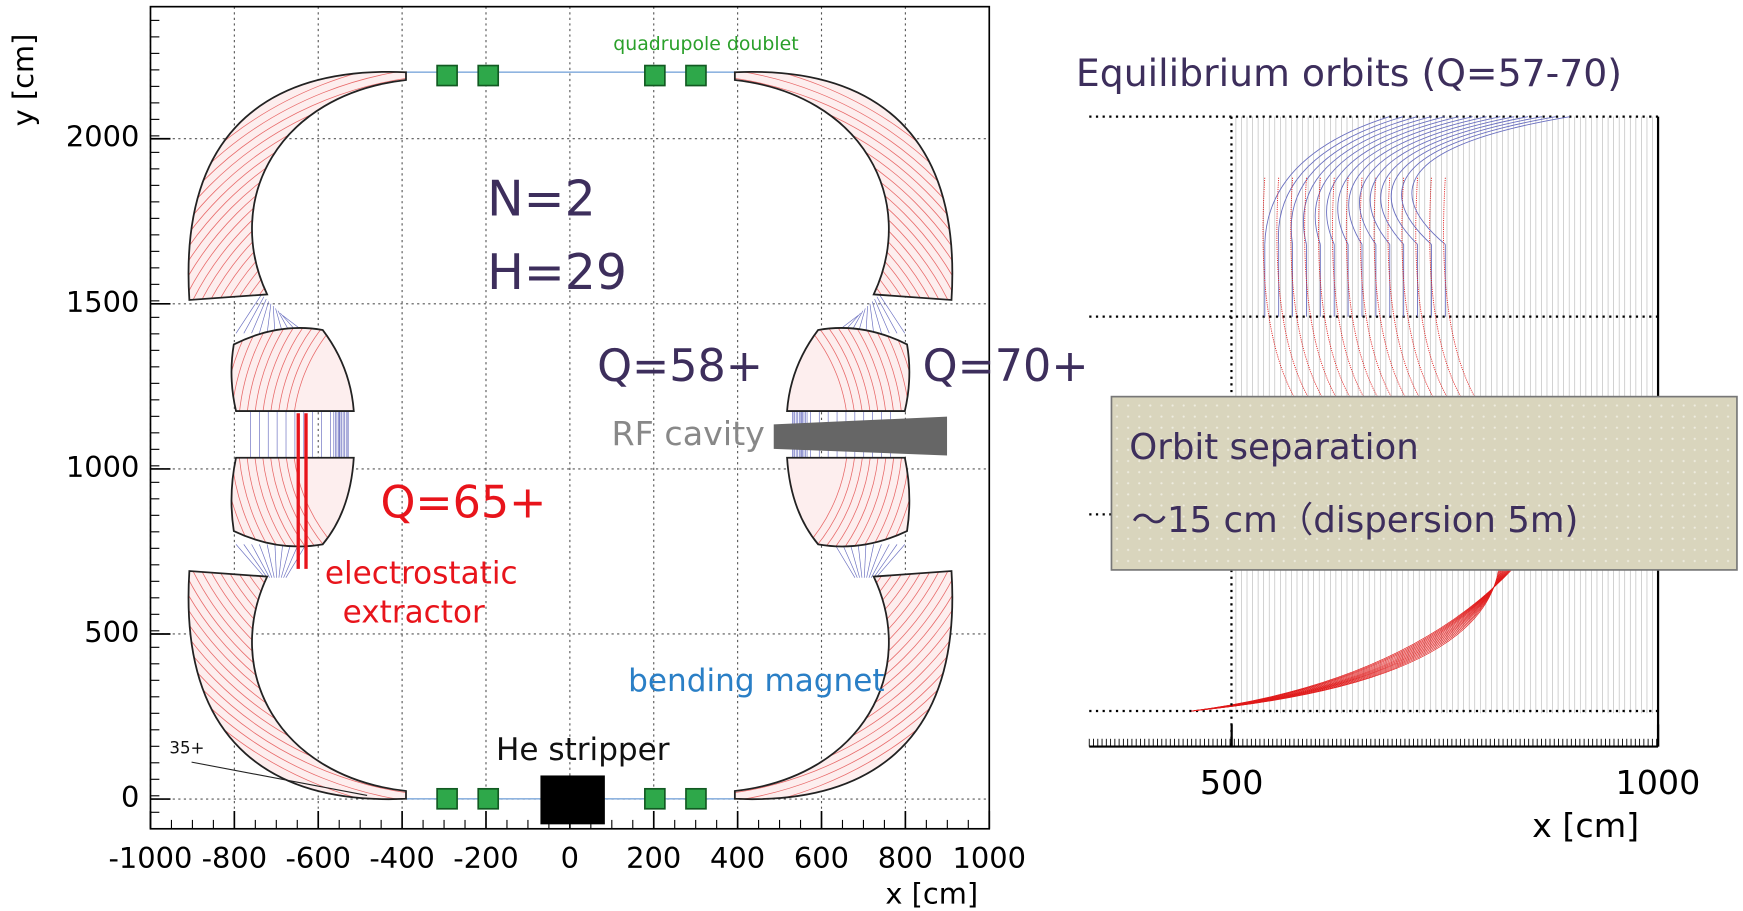 This screenshot has width=1743, height=911. I want to click on x-tick-label: 600, so click(821, 858).